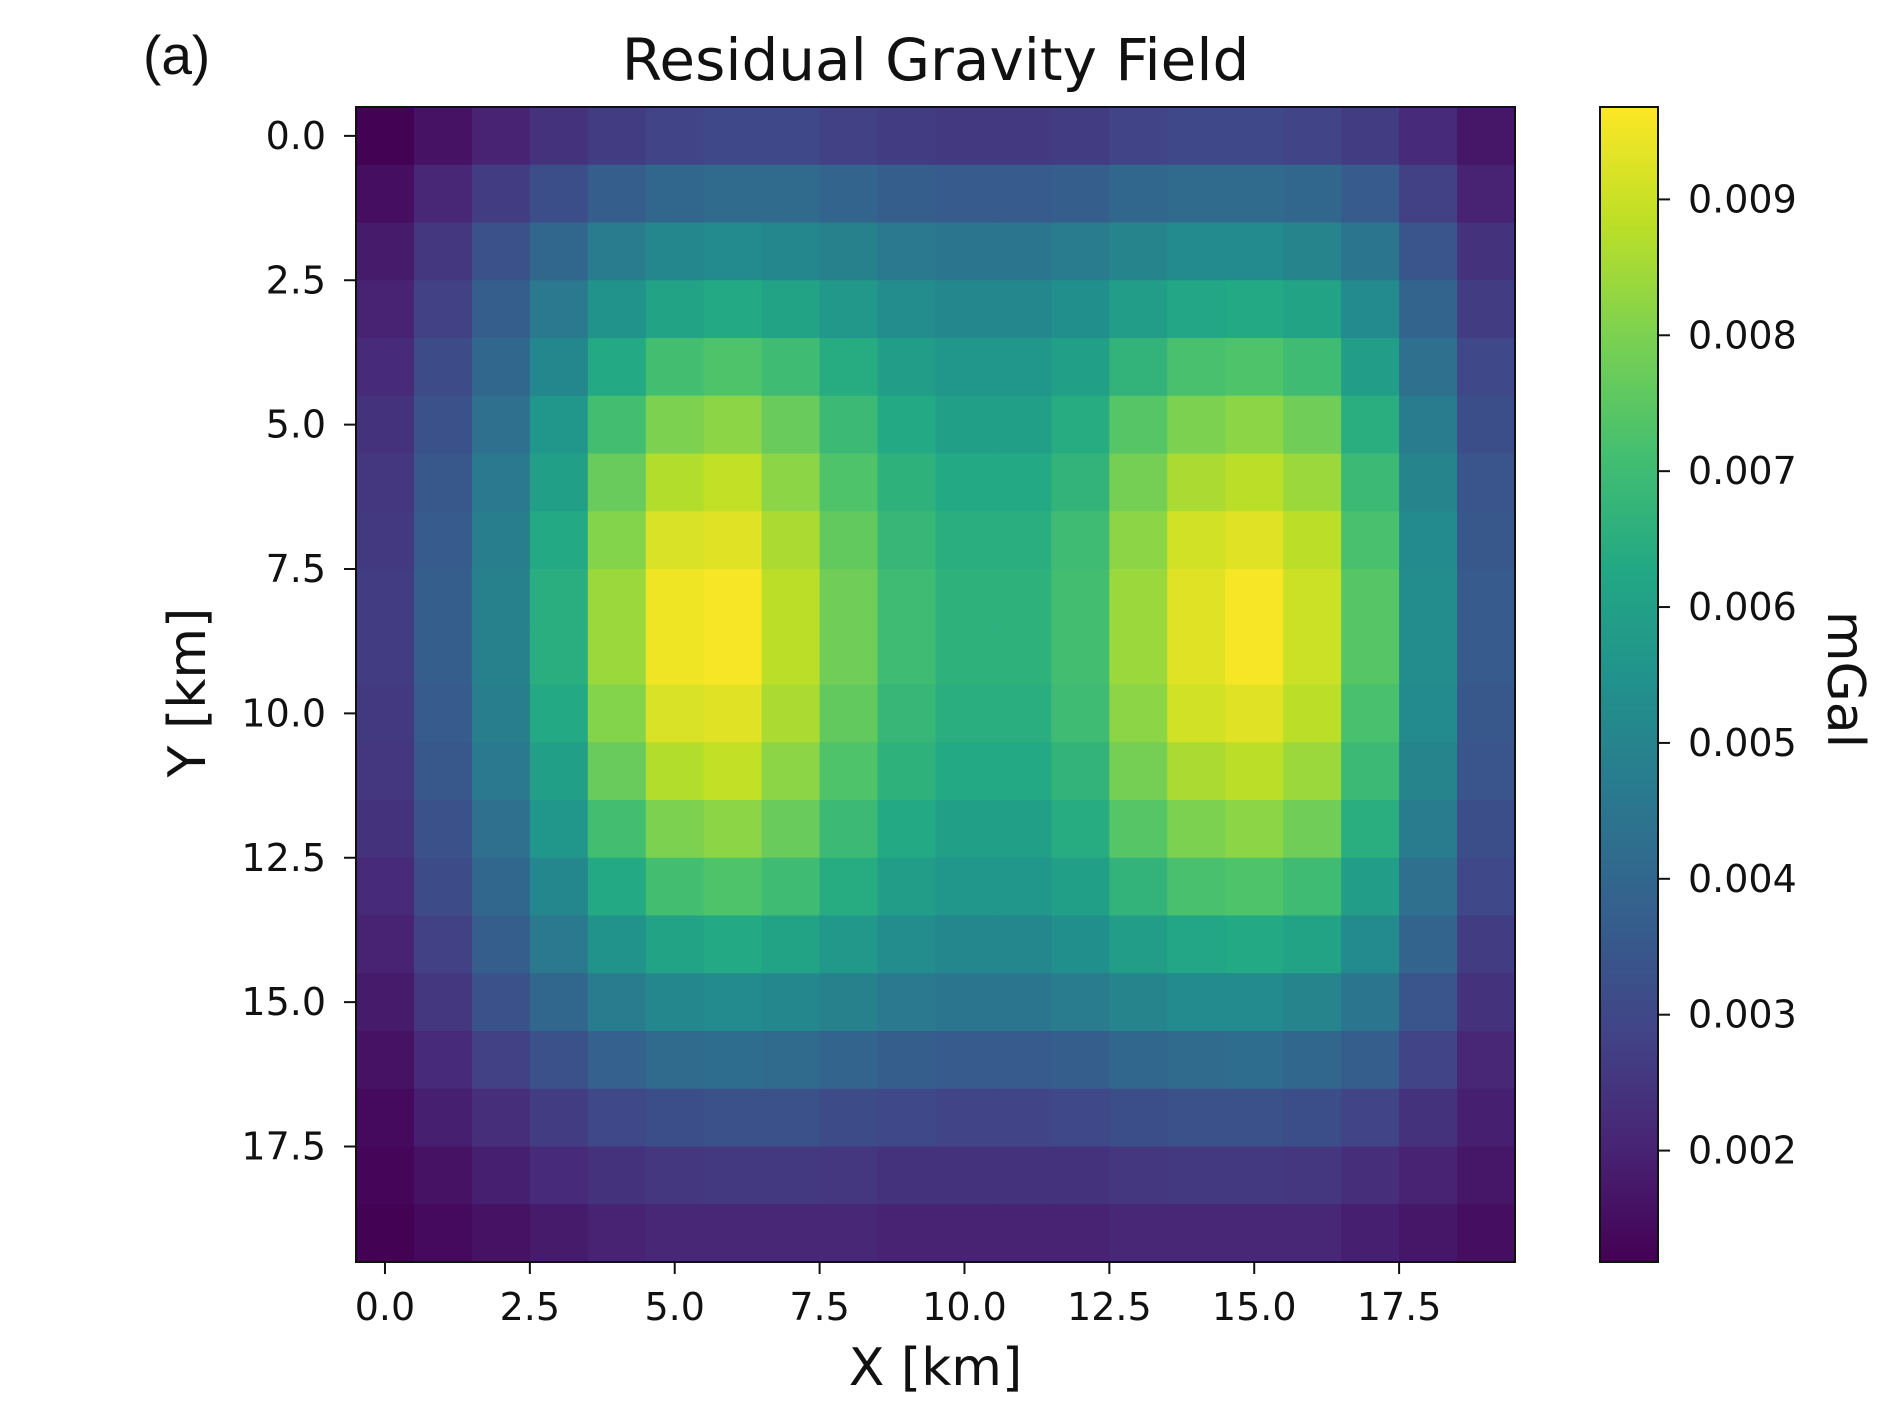  I want to click on x-tick-label: 2.5, so click(530, 1307).